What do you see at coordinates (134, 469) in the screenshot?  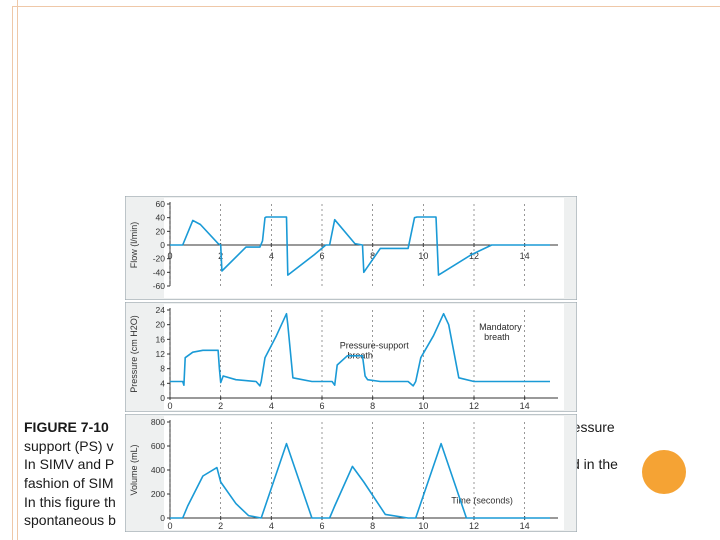 I see `y-axis-label: Volume (mL)` at bounding box center [134, 469].